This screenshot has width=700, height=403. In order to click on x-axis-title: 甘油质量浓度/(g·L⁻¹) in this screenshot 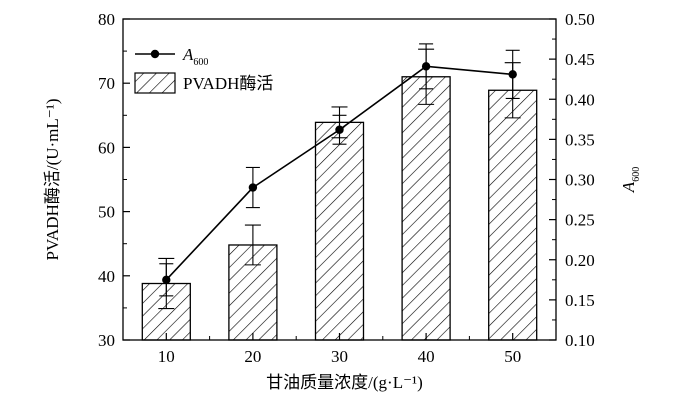, I will do `click(344, 382)`.